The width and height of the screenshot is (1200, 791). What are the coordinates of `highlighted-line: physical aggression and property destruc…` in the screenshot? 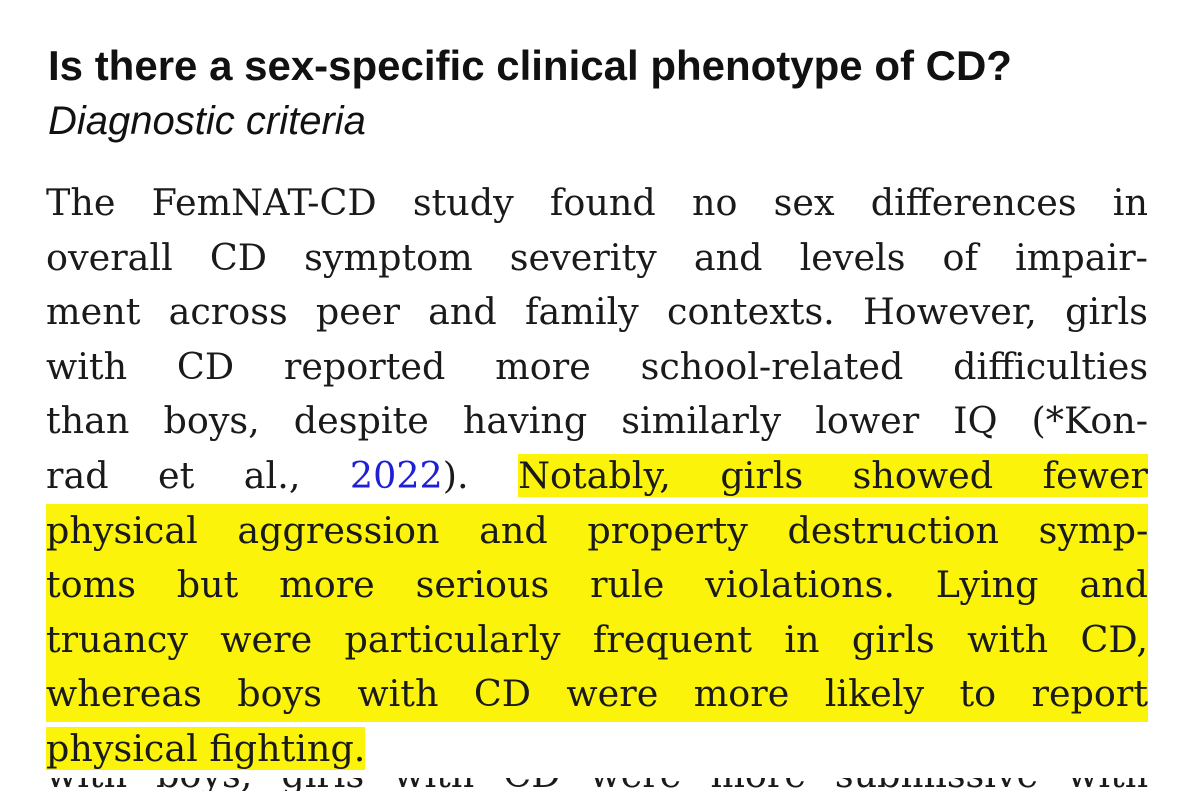 It's located at (597, 531).